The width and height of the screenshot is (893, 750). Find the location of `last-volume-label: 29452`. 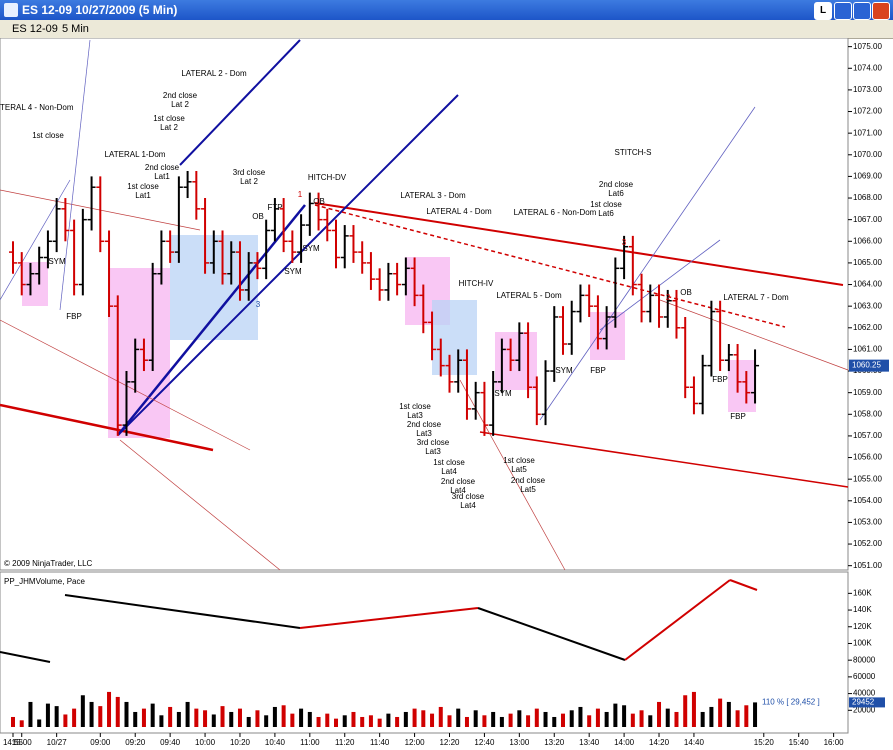

last-volume-label: 29452 is located at coordinates (863, 702).